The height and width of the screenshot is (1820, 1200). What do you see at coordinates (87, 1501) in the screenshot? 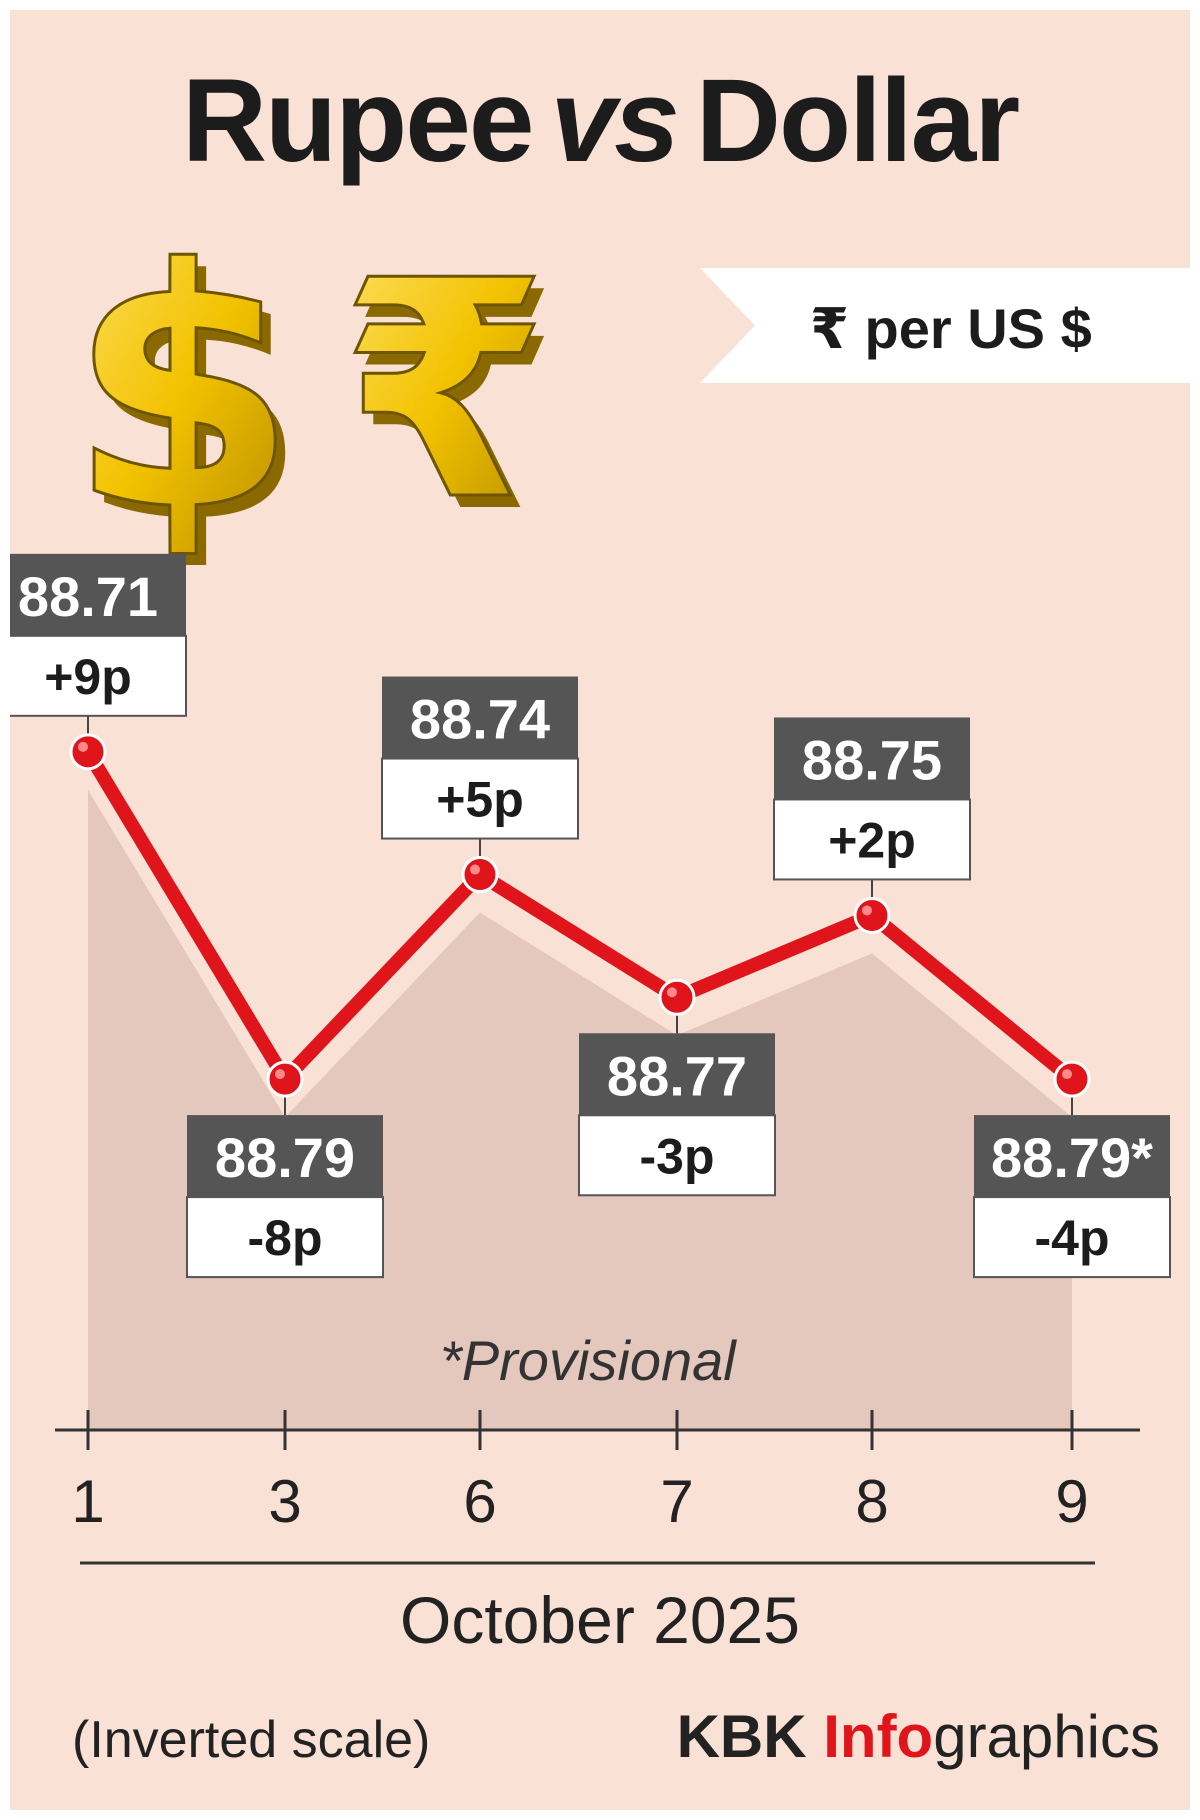
I see `x-tick-label: 1` at bounding box center [87, 1501].